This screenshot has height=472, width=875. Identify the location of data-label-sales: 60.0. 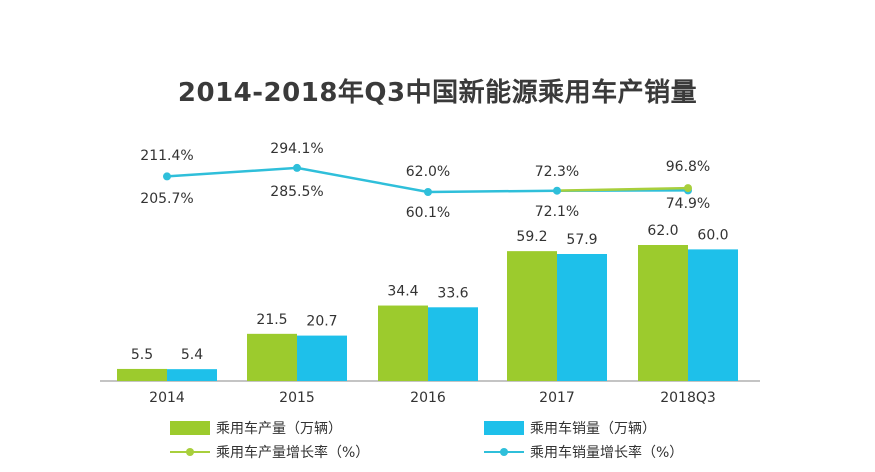
(712, 235).